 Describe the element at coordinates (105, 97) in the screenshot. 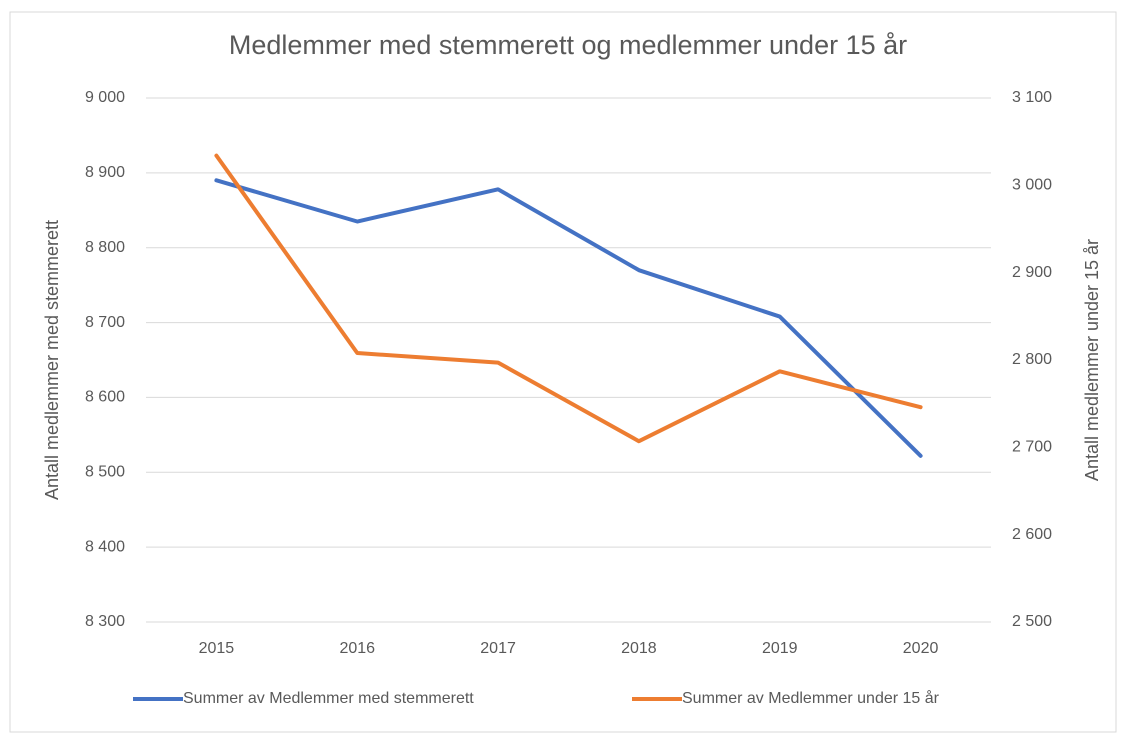

I see `y-tick-label: 9 000` at that location.